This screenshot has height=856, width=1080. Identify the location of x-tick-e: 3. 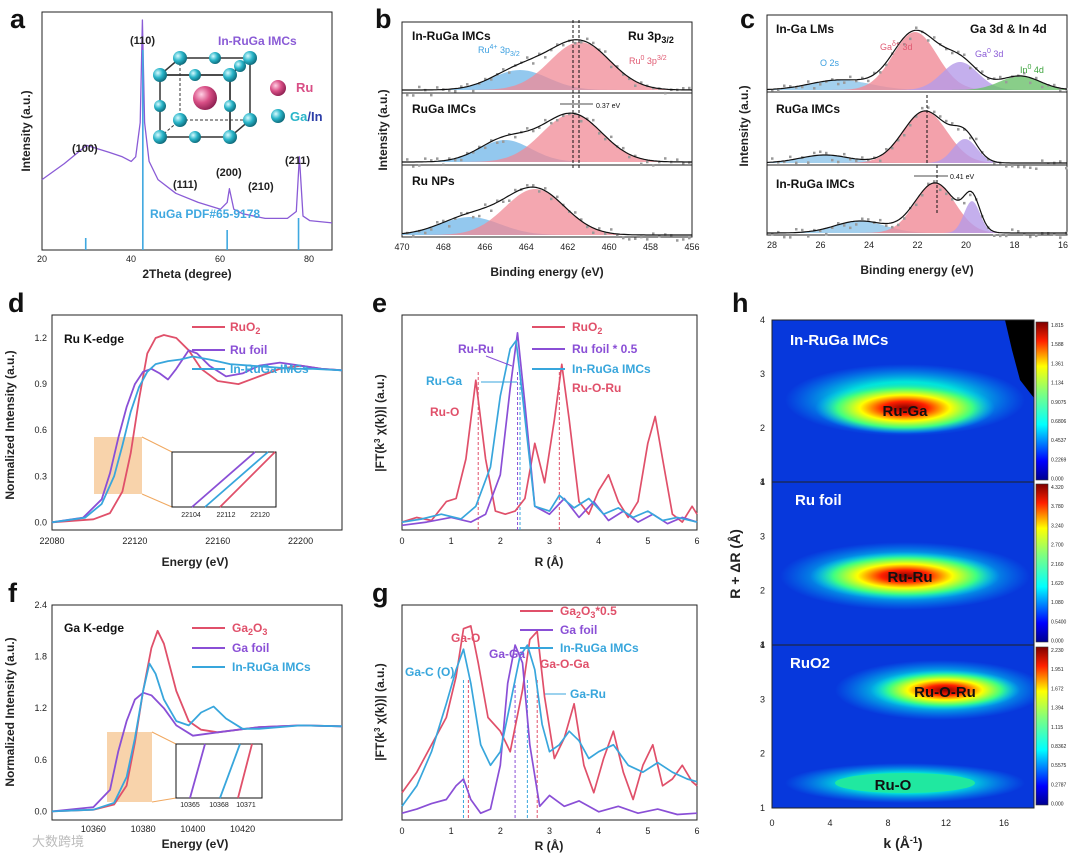
(549, 541).